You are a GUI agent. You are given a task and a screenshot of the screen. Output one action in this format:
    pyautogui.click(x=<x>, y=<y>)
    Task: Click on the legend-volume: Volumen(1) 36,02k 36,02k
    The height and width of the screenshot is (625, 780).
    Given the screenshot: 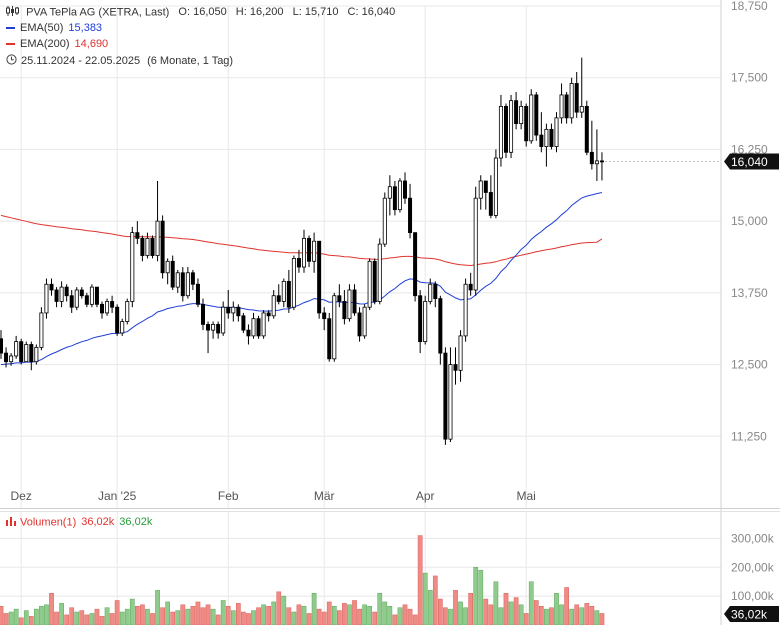 What is the action you would take?
    pyautogui.click(x=79, y=522)
    